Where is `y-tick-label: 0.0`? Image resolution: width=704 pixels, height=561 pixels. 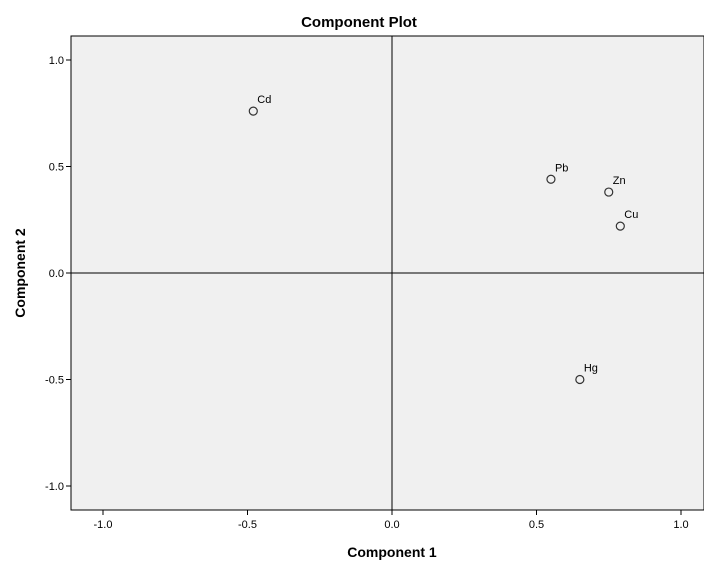
y-tick-label: 0.0 is located at coordinates (56, 274).